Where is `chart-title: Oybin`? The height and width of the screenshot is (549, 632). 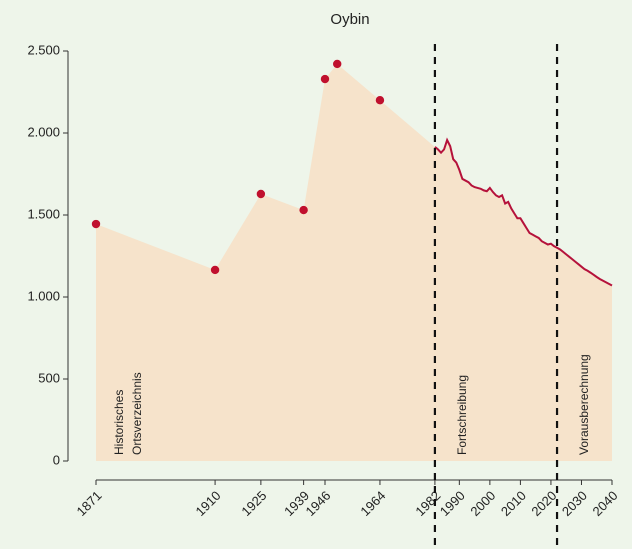
chart-title: Oybin is located at coordinates (349, 19).